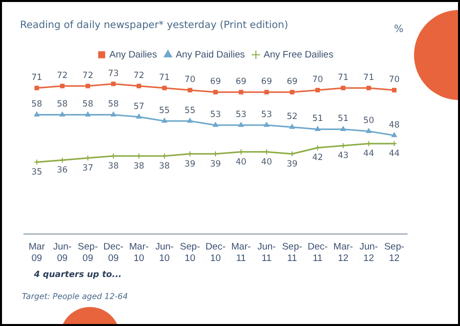 The image size is (460, 326). Describe the element at coordinates (88, 253) in the screenshot. I see `x-tick-label: Sep-09` at that location.